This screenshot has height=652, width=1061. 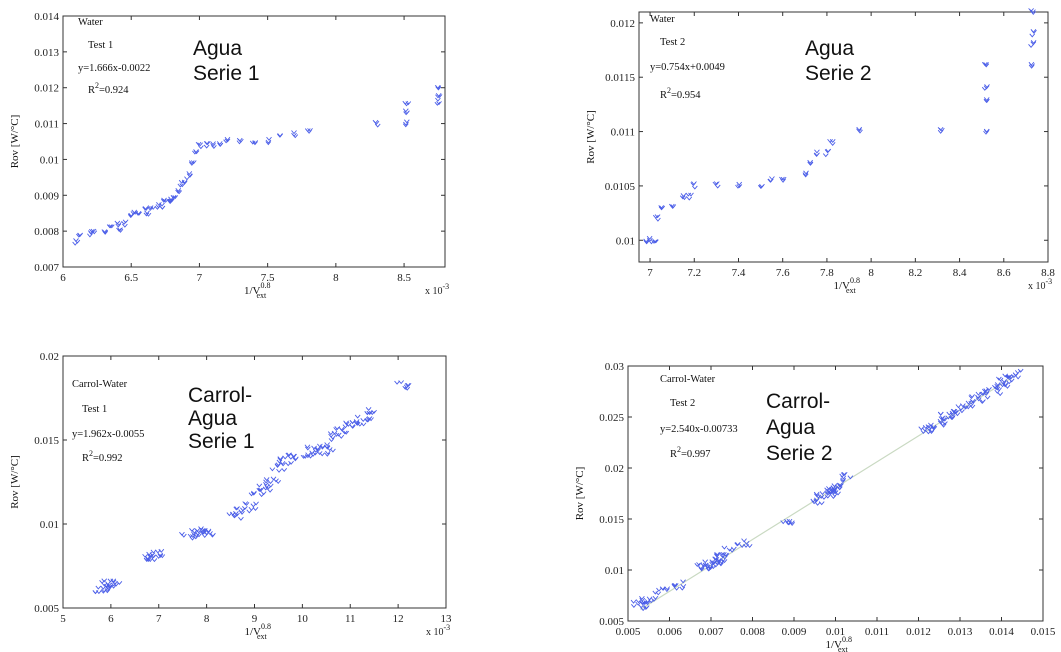 I want to click on annotation-equation: y=0.754x+0.0049, so click(x=687, y=67).